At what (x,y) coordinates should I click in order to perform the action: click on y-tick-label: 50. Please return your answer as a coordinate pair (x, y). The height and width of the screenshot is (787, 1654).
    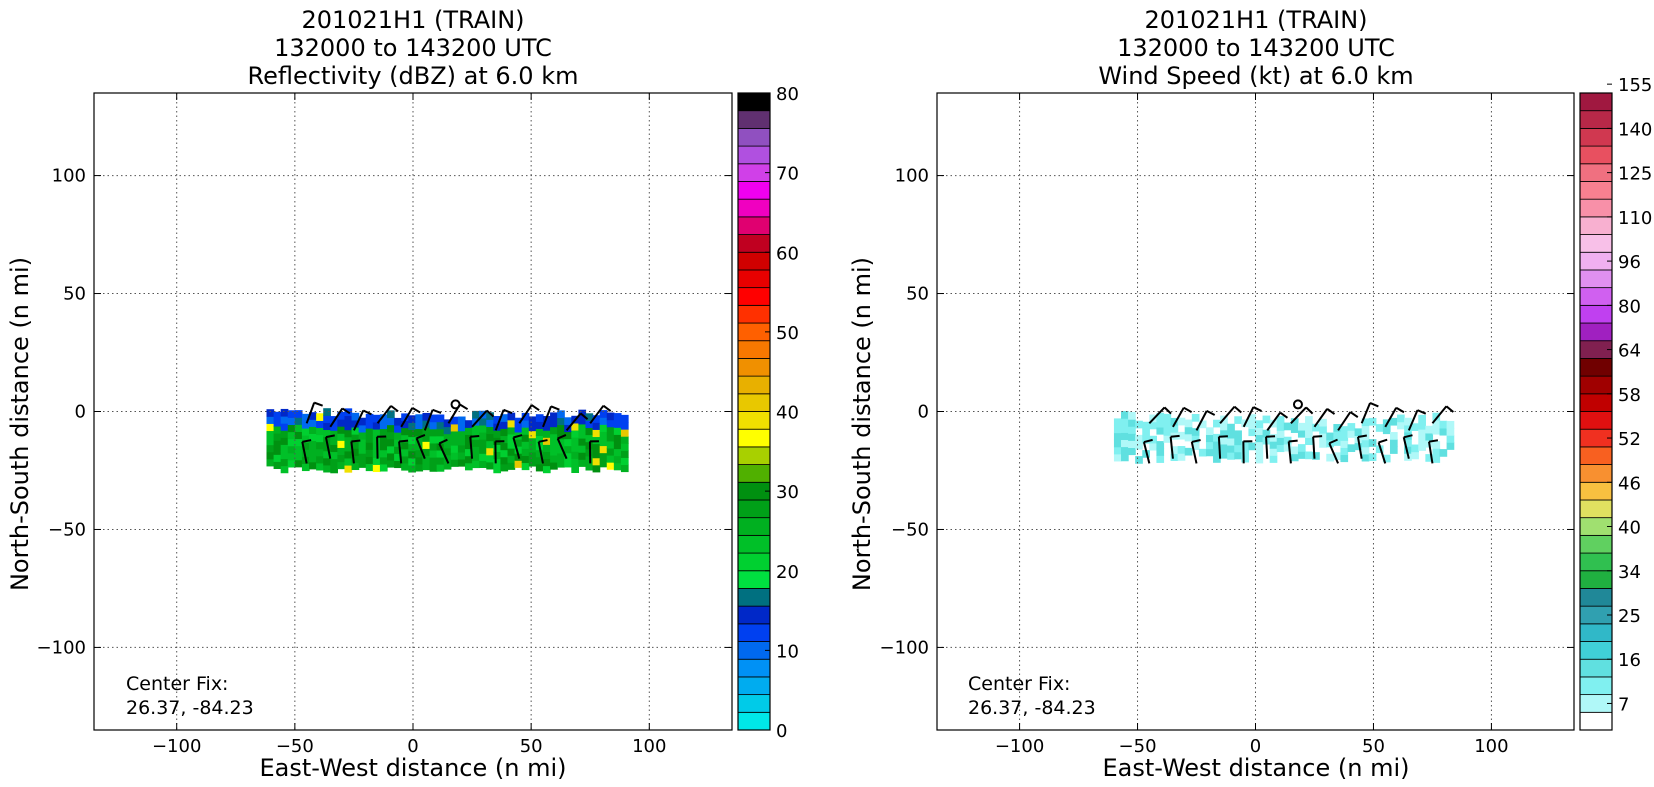
    Looking at the image, I should click on (917, 294).